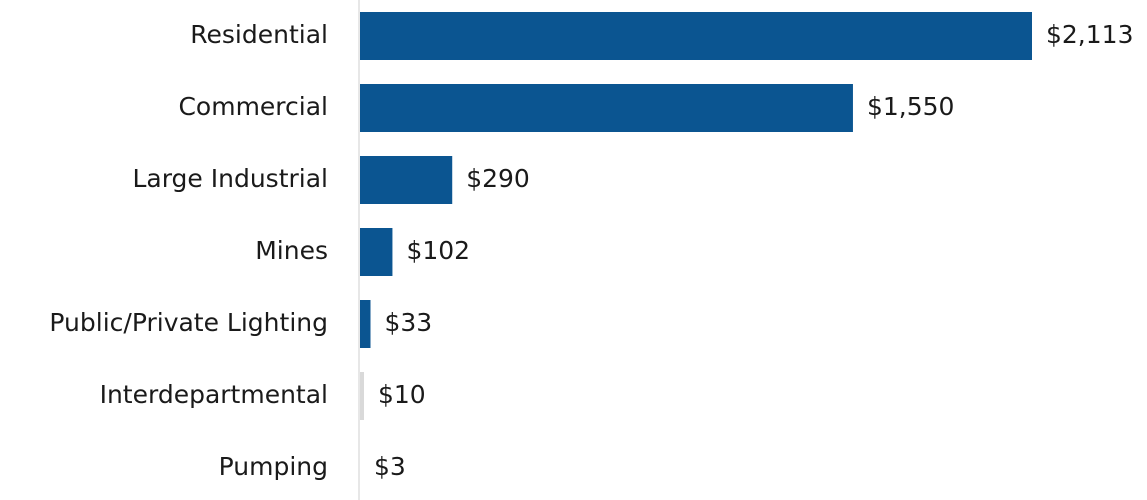 Image resolution: width=1147 pixels, height=500 pixels. Describe the element at coordinates (438, 250) in the screenshot. I see `value-label-mines: $102` at that location.